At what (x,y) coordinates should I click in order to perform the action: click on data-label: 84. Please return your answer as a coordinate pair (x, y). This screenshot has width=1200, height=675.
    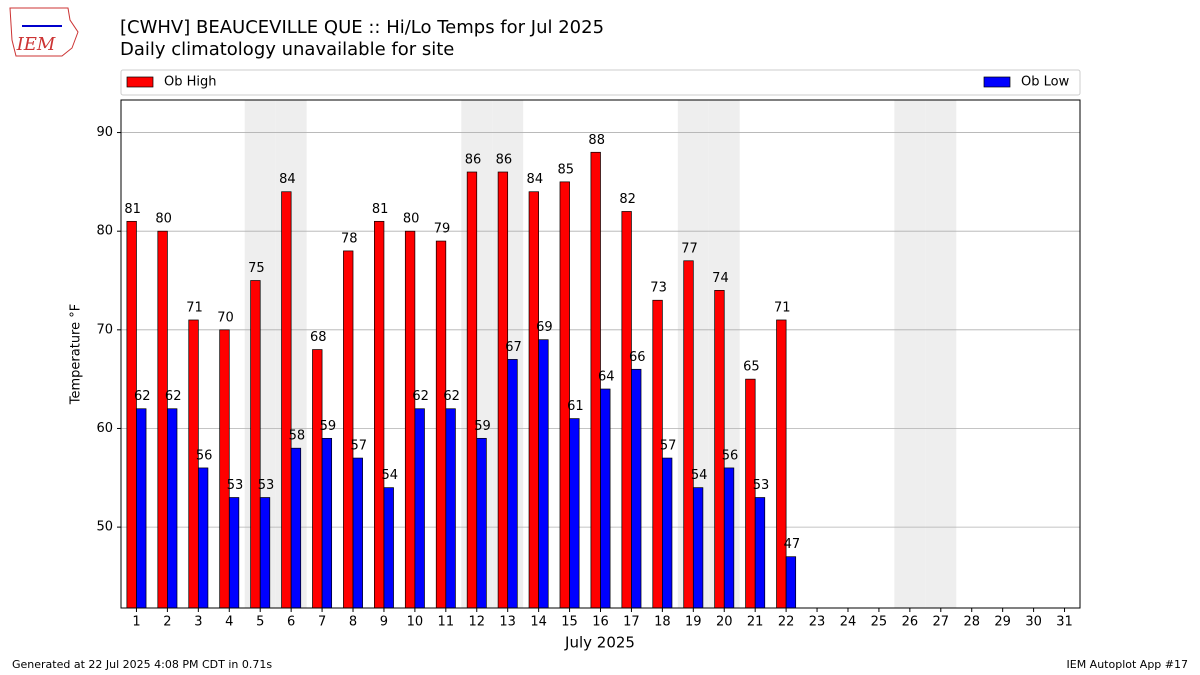
    Looking at the image, I should click on (287, 179).